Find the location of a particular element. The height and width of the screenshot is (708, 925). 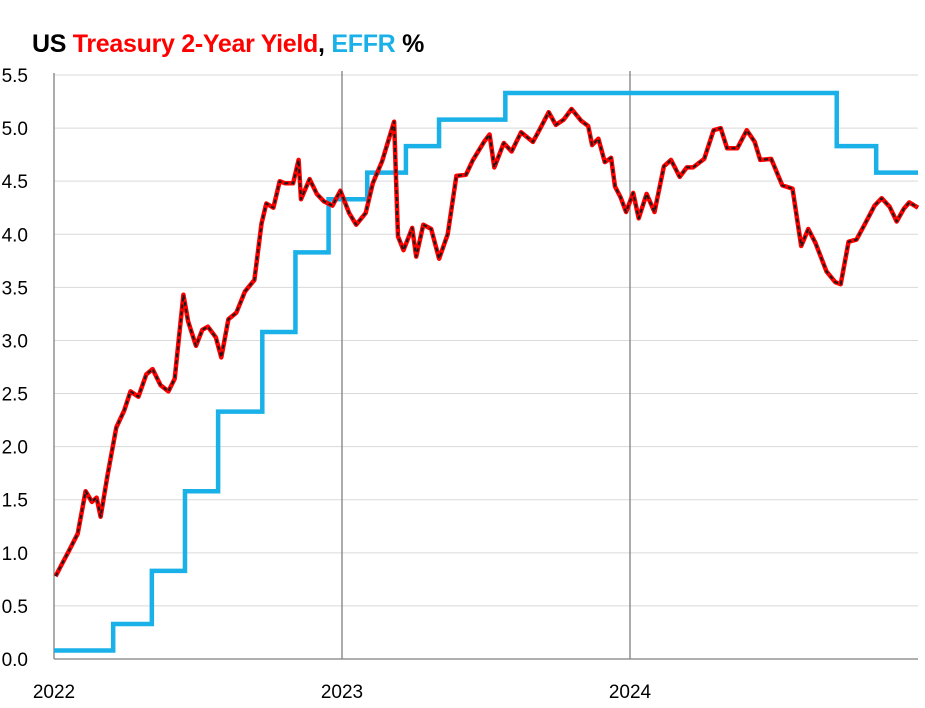

y-tick-label: 2.0 is located at coordinates (15, 448).